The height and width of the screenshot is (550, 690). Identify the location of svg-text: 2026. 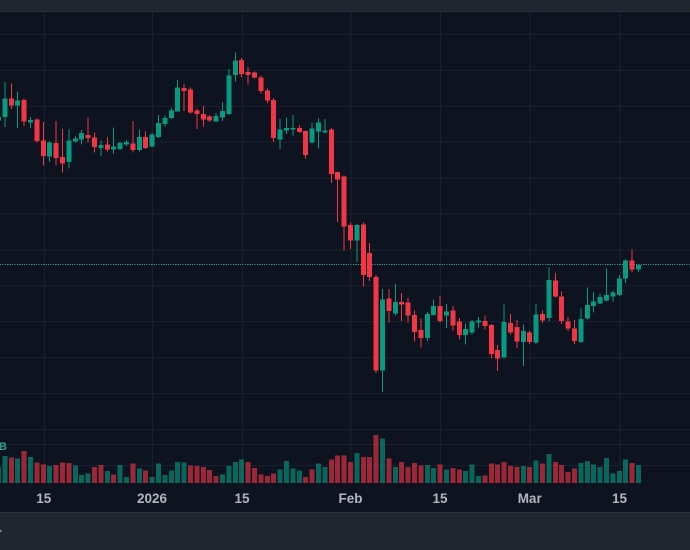
(152, 498).